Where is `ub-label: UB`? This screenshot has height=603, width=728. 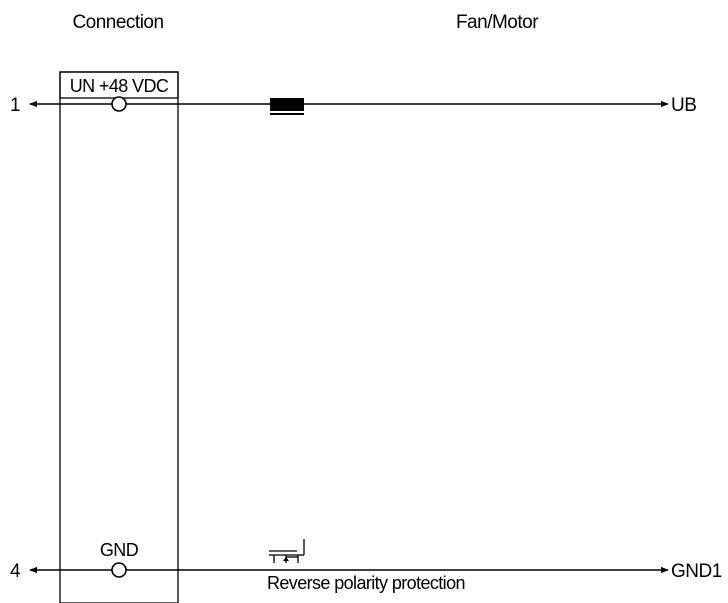
ub-label: UB is located at coordinates (683, 105).